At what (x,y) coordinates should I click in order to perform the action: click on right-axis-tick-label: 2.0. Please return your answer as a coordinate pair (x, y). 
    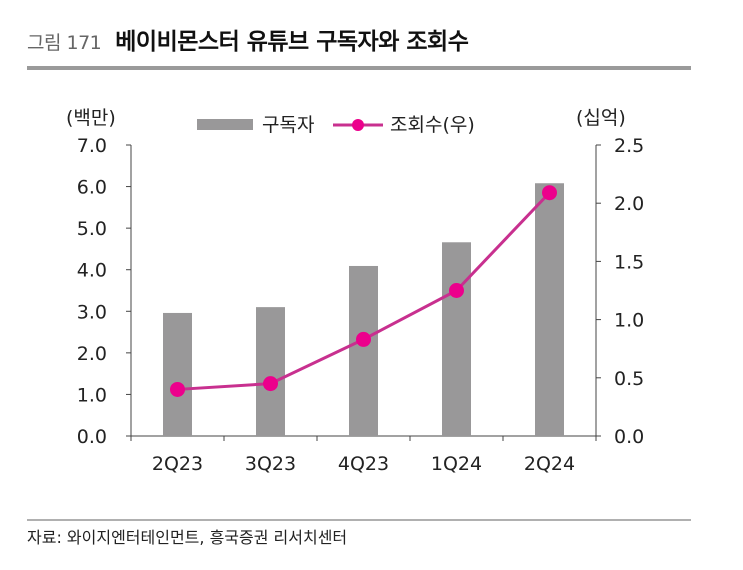
    Looking at the image, I should click on (629, 204).